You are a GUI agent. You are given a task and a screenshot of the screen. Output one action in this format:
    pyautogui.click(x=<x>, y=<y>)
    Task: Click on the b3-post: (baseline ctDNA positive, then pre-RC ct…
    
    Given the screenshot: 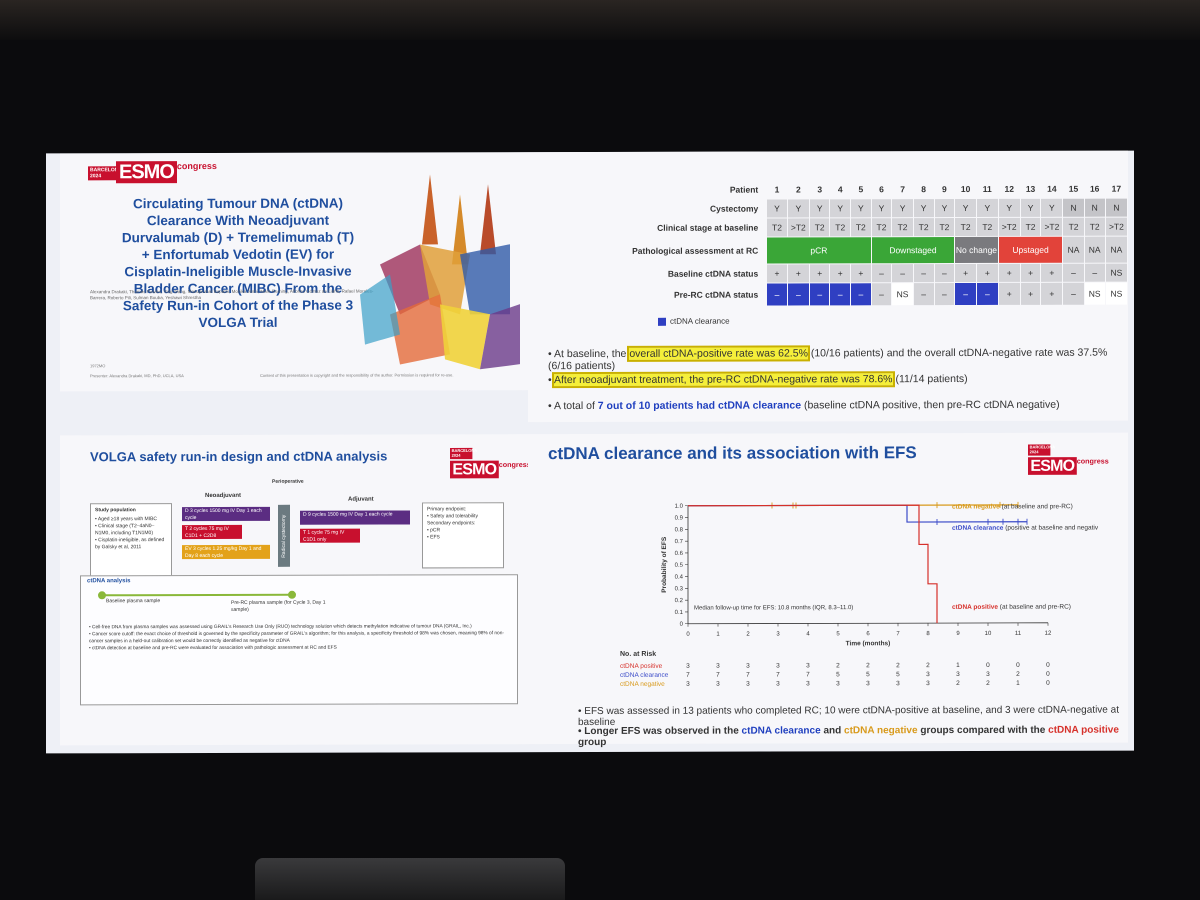 What is the action you would take?
    pyautogui.click(x=930, y=405)
    